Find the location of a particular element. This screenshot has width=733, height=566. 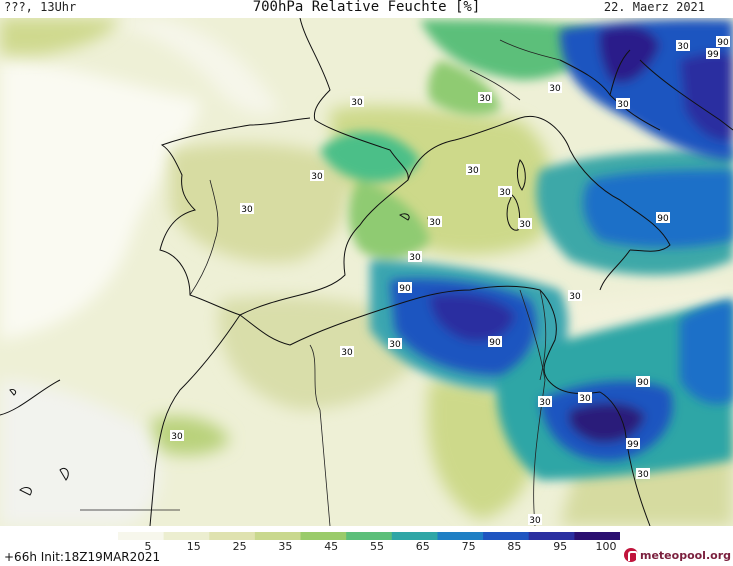

logo-text: meteopool.org is located at coordinates (685, 555).